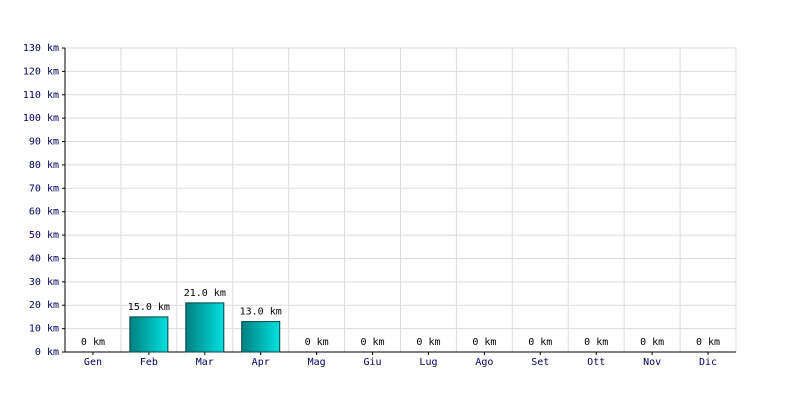  I want to click on y-tick-label: 100 km, so click(41, 118).